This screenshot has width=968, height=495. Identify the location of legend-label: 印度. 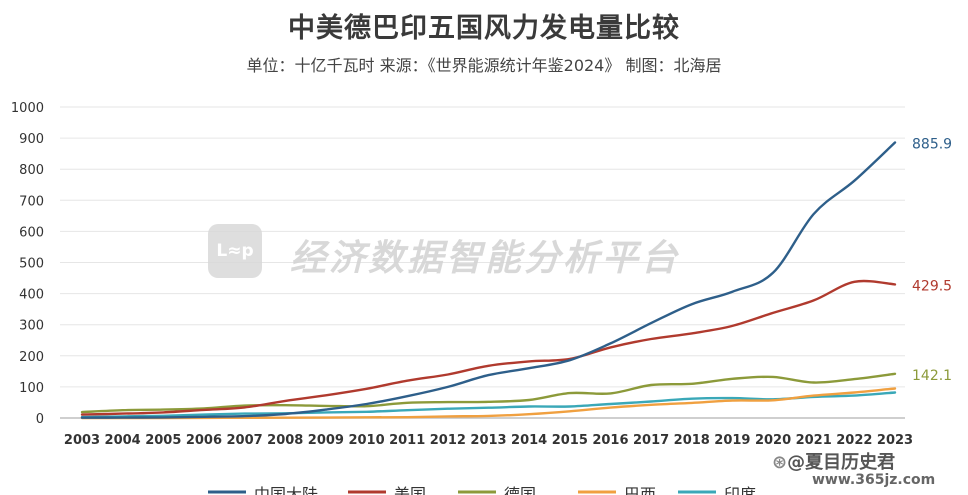
(740, 490).